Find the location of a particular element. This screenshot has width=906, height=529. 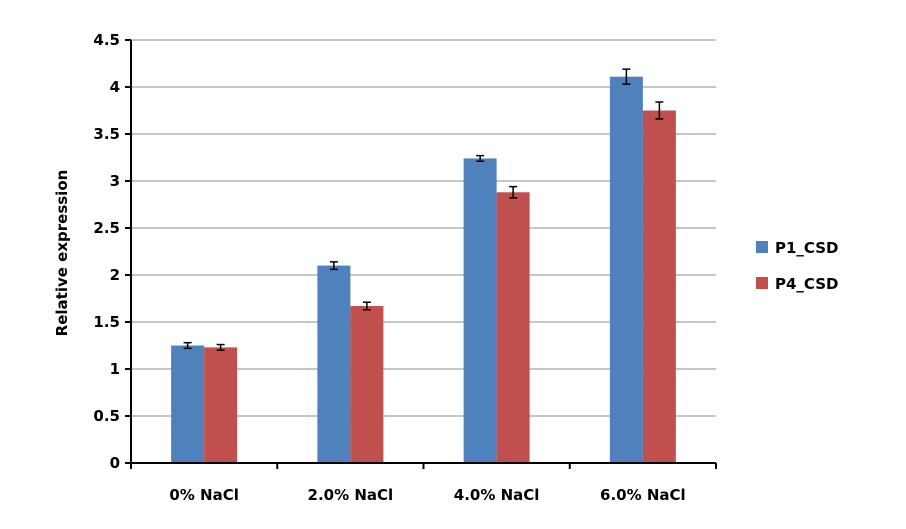

y-tick-label: 4.5 is located at coordinates (106, 40).